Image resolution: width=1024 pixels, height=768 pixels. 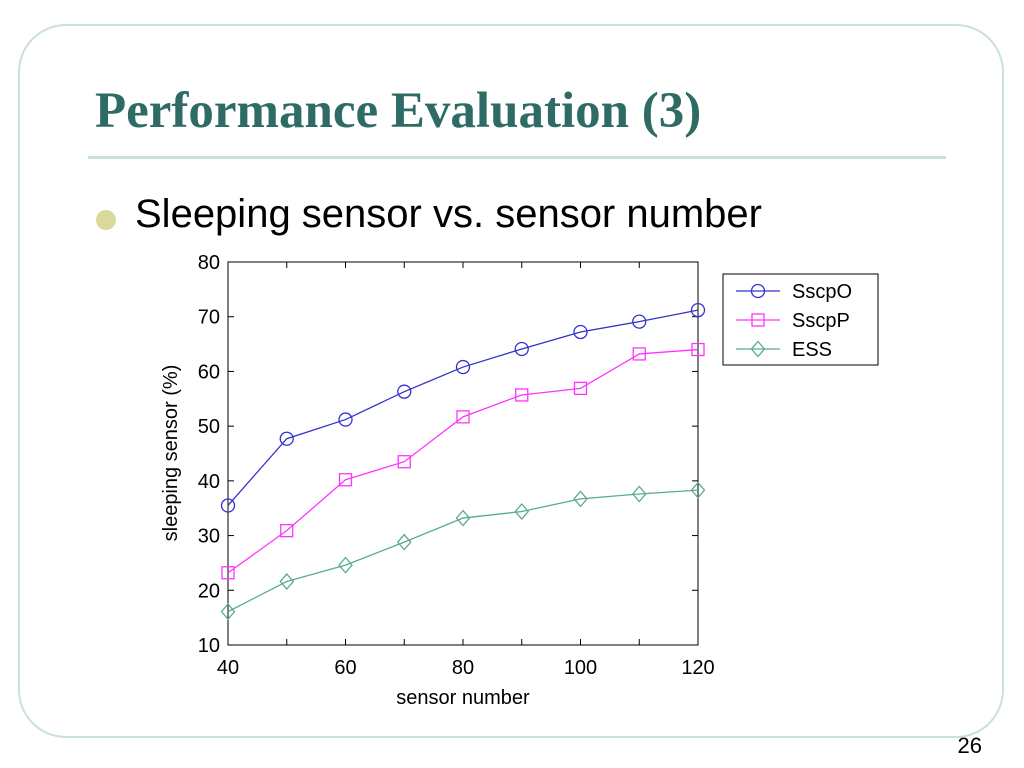 I want to click on bullet-text: Sleeping sensor vs. sensor number, so click(x=448, y=214).